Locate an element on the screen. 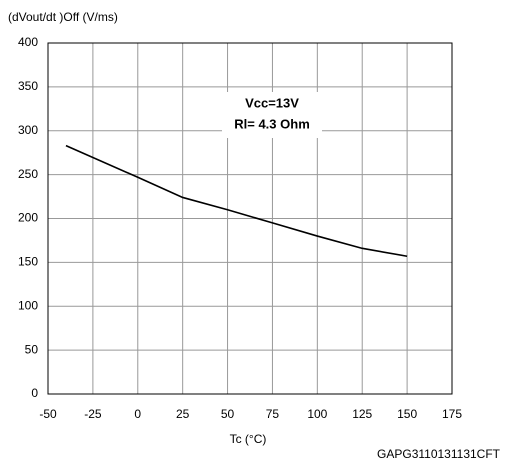  y-tick-label: 150 is located at coordinates (28, 262).